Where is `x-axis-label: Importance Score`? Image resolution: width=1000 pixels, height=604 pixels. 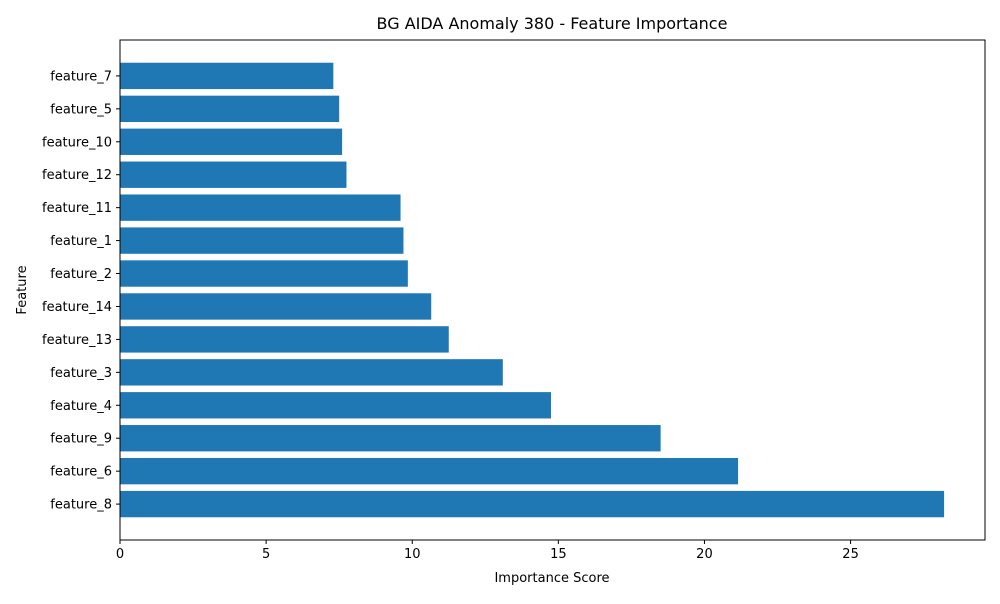
x-axis-label: Importance Score is located at coordinates (551, 578).